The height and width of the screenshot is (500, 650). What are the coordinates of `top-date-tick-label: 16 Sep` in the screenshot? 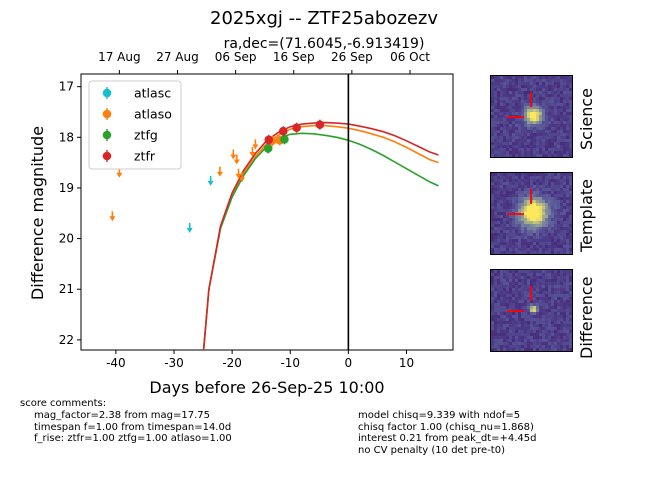 It's located at (294, 57).